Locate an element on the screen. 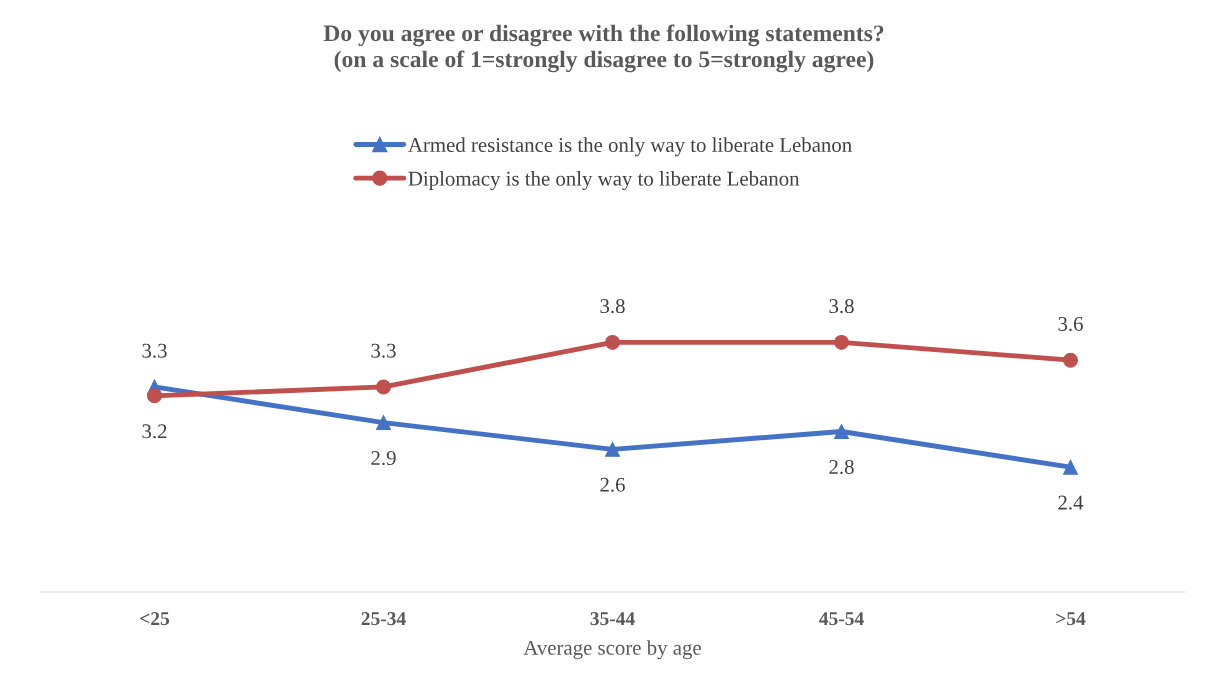 The width and height of the screenshot is (1208, 697). legend-label: Armed resistance is the only way to liberate Lebanon is located at coordinates (630, 147).